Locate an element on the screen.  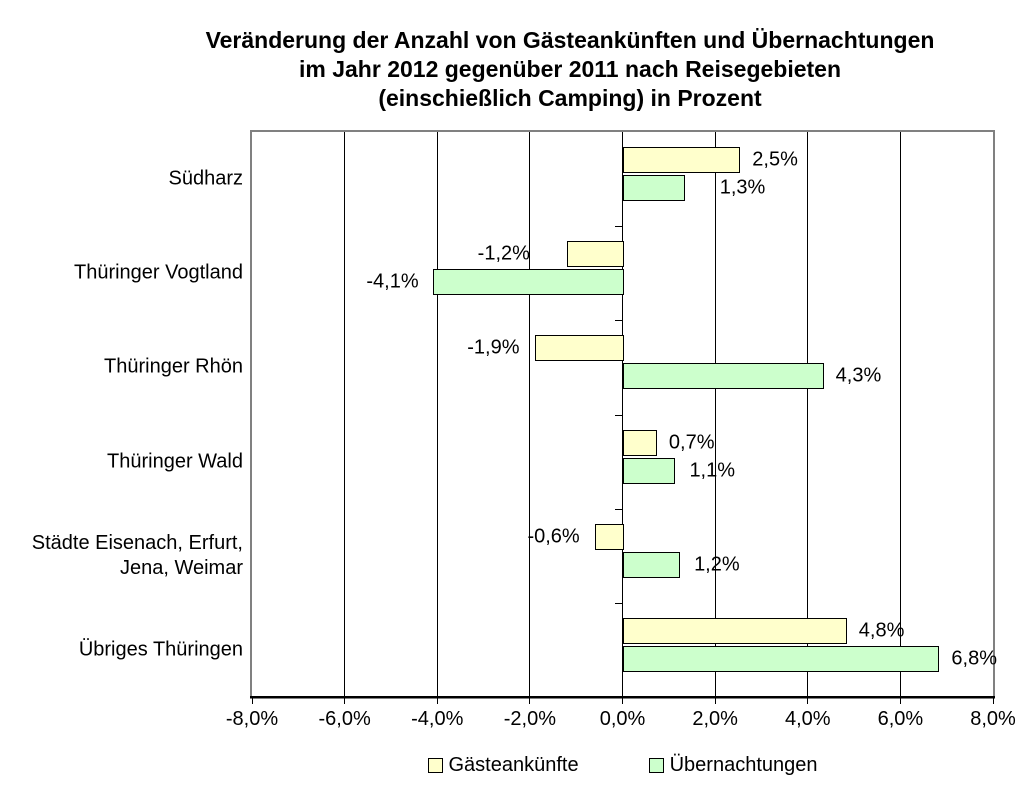
chart-title-line-3: (einschießlich Camping) in Prozent is located at coordinates (570, 98).